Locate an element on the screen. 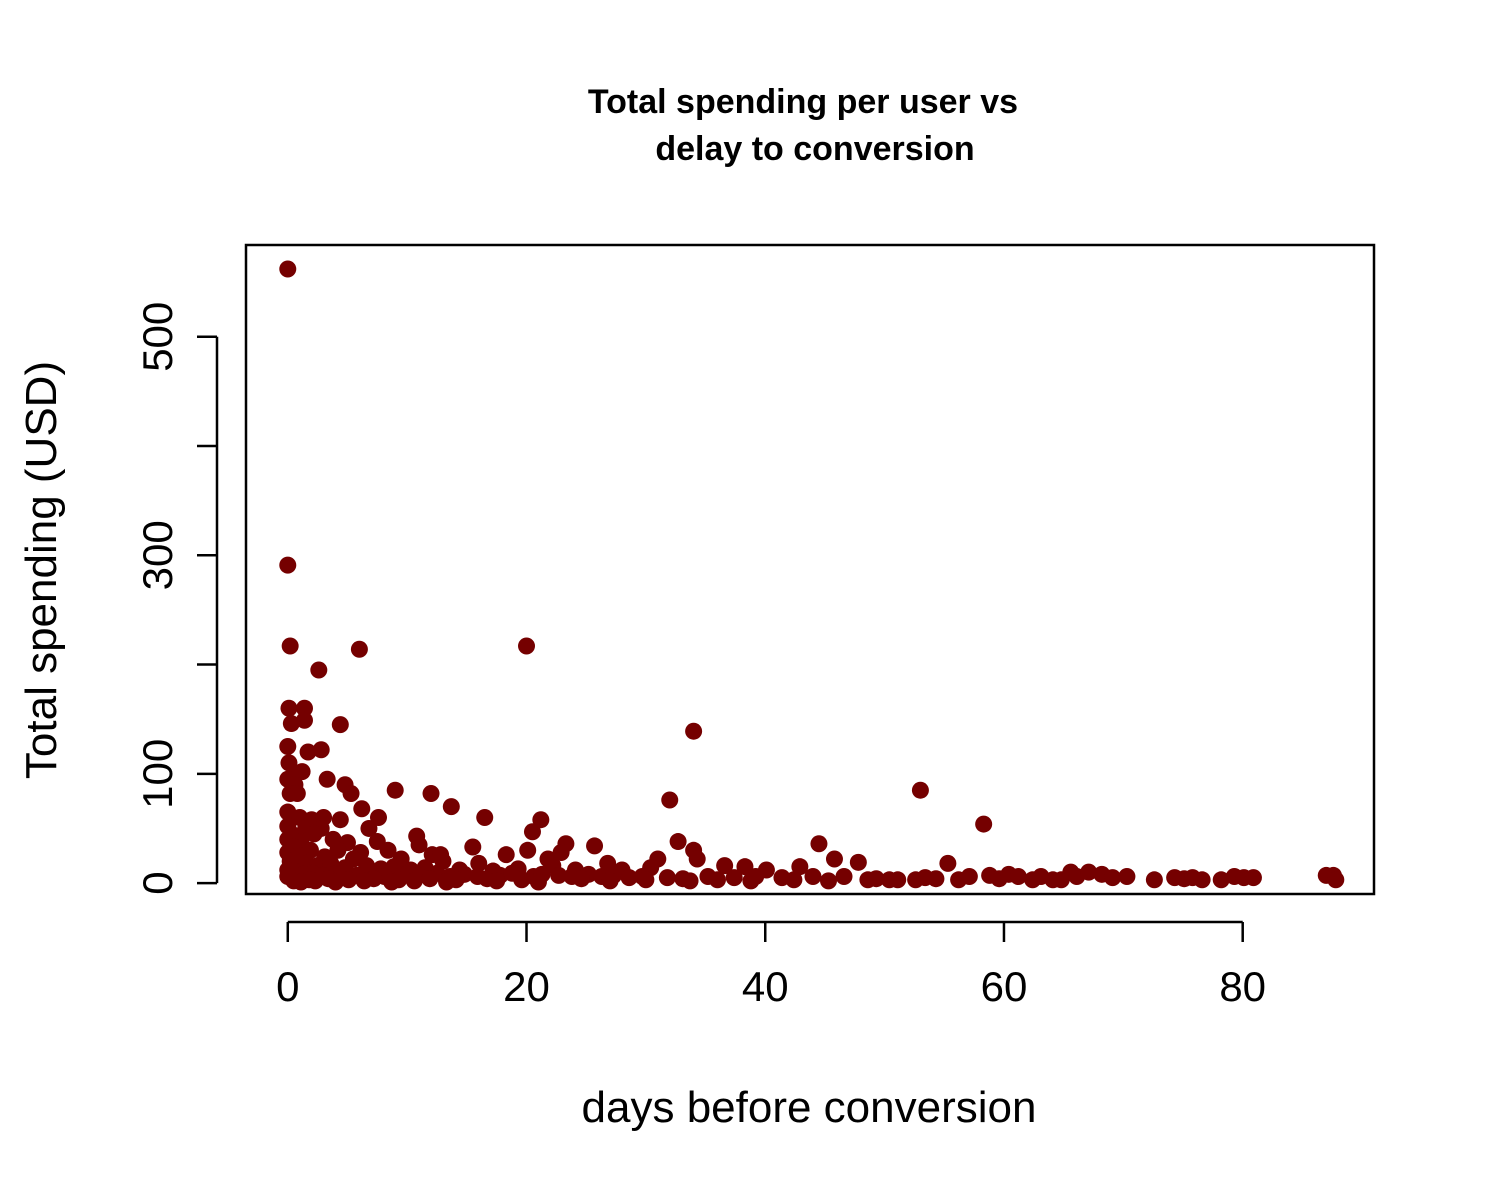 The height and width of the screenshot is (1200, 1500). x-axis: 0 20 40 60 80 is located at coordinates (771, 965).